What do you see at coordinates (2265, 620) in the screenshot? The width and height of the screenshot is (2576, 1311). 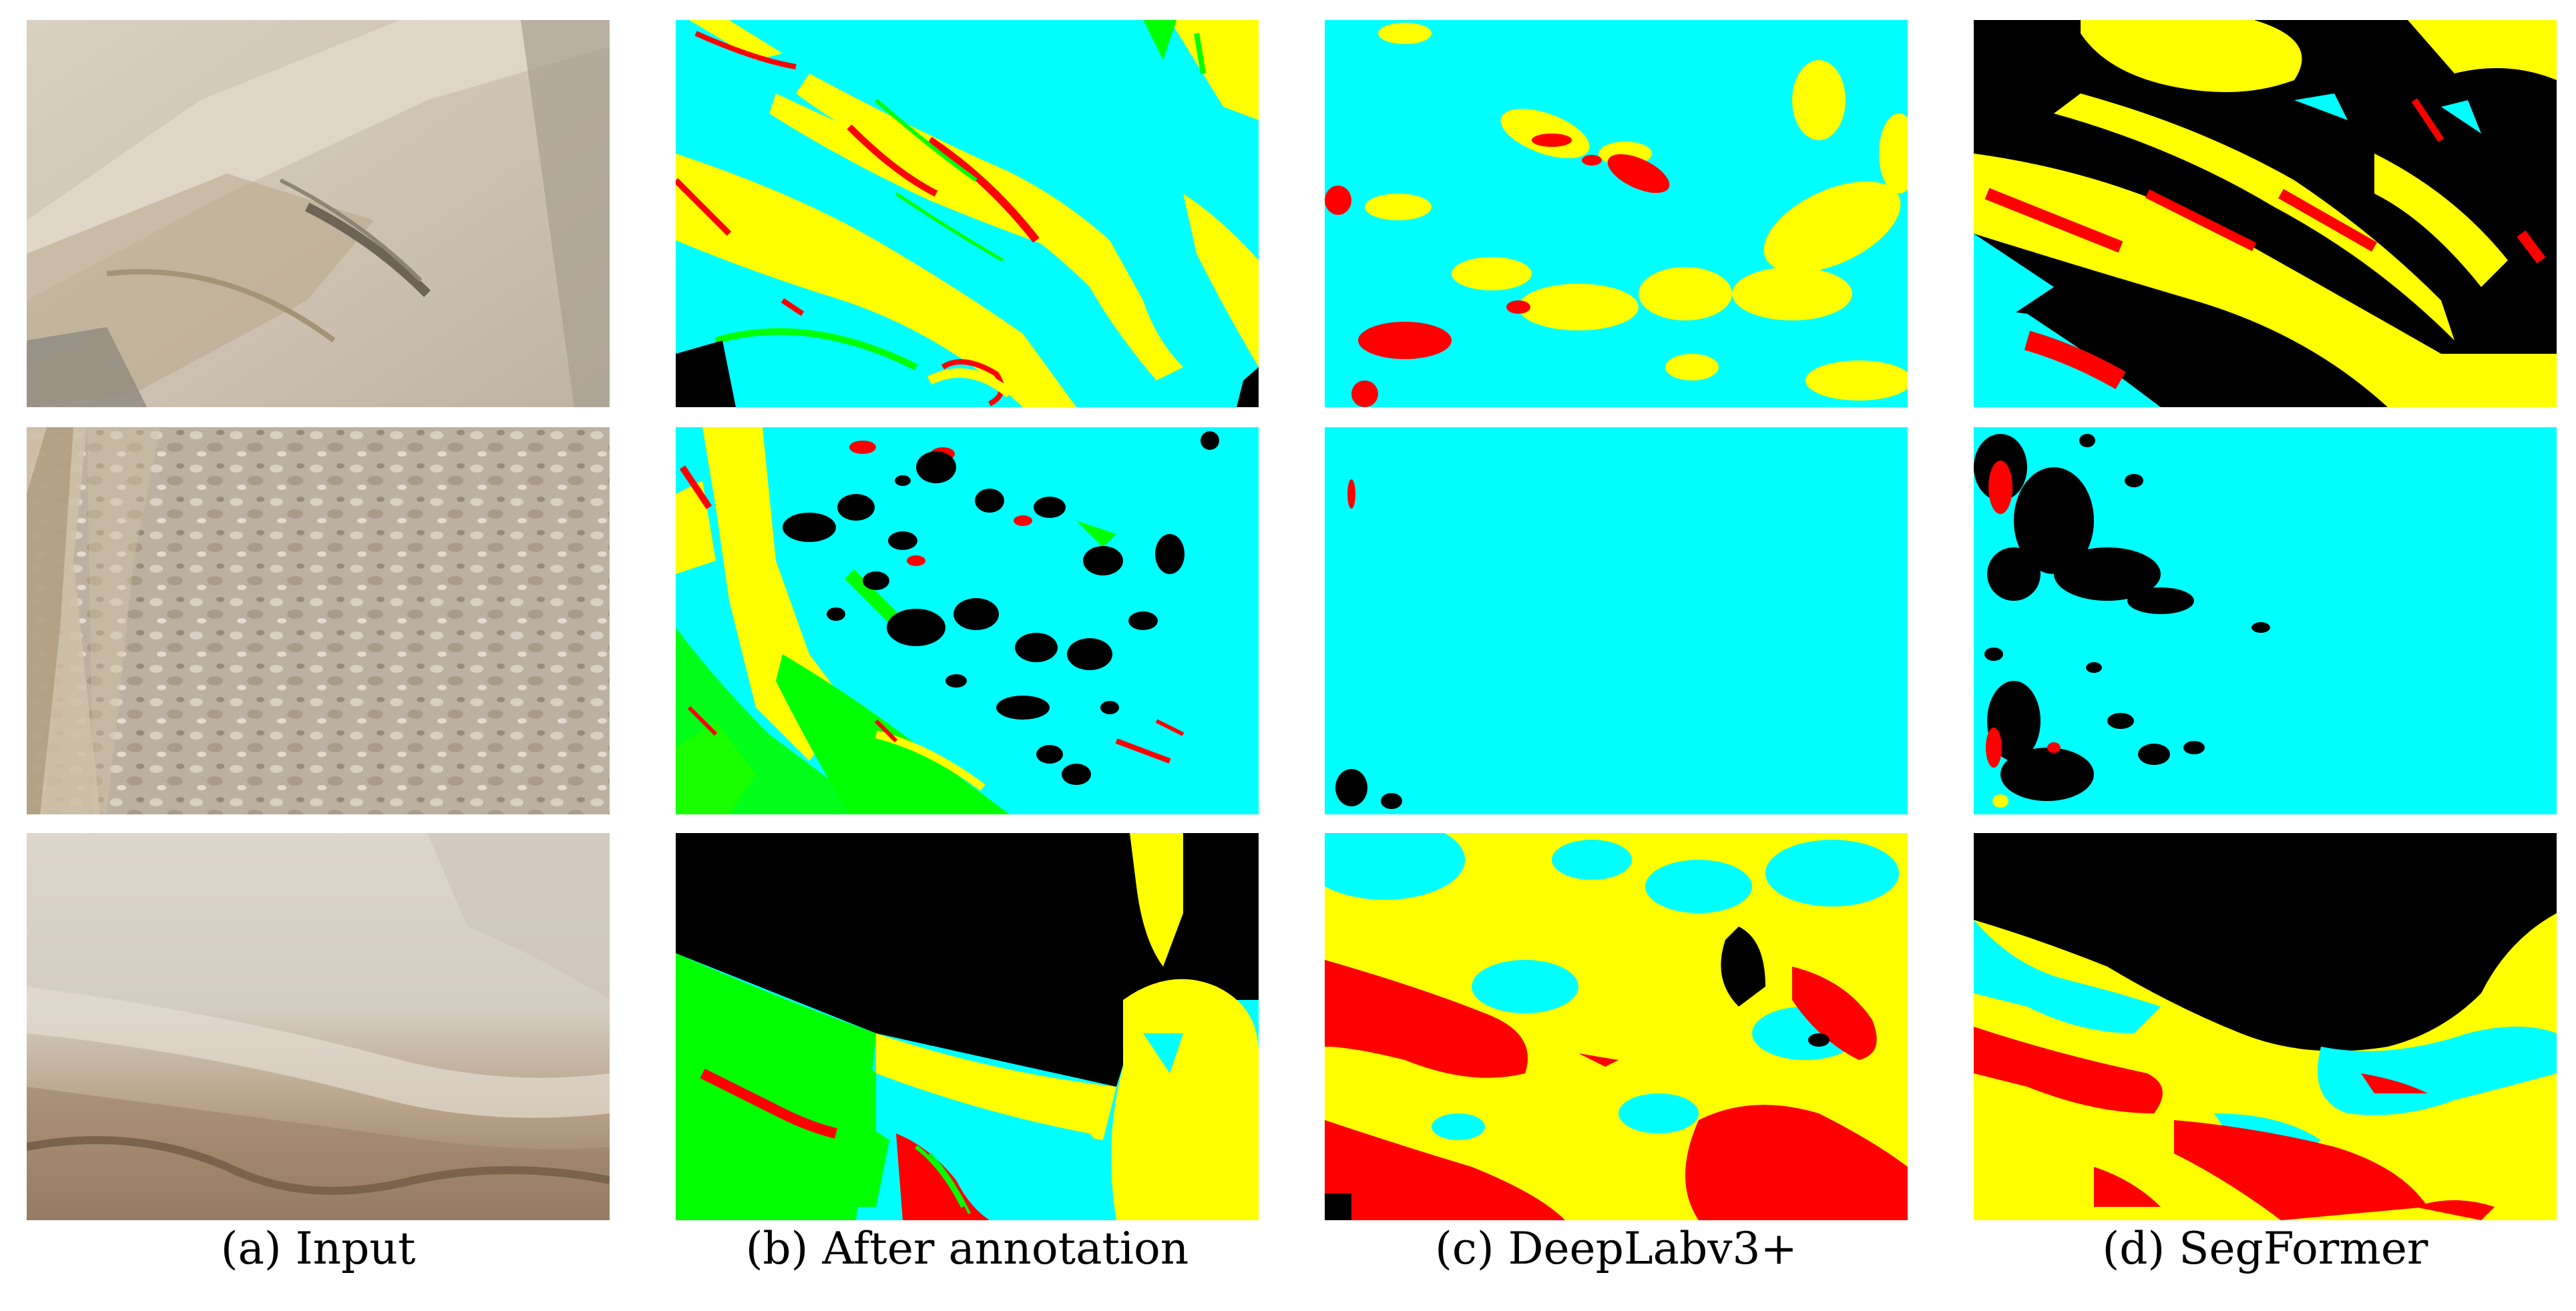 I see `segformer-mask-row2` at bounding box center [2265, 620].